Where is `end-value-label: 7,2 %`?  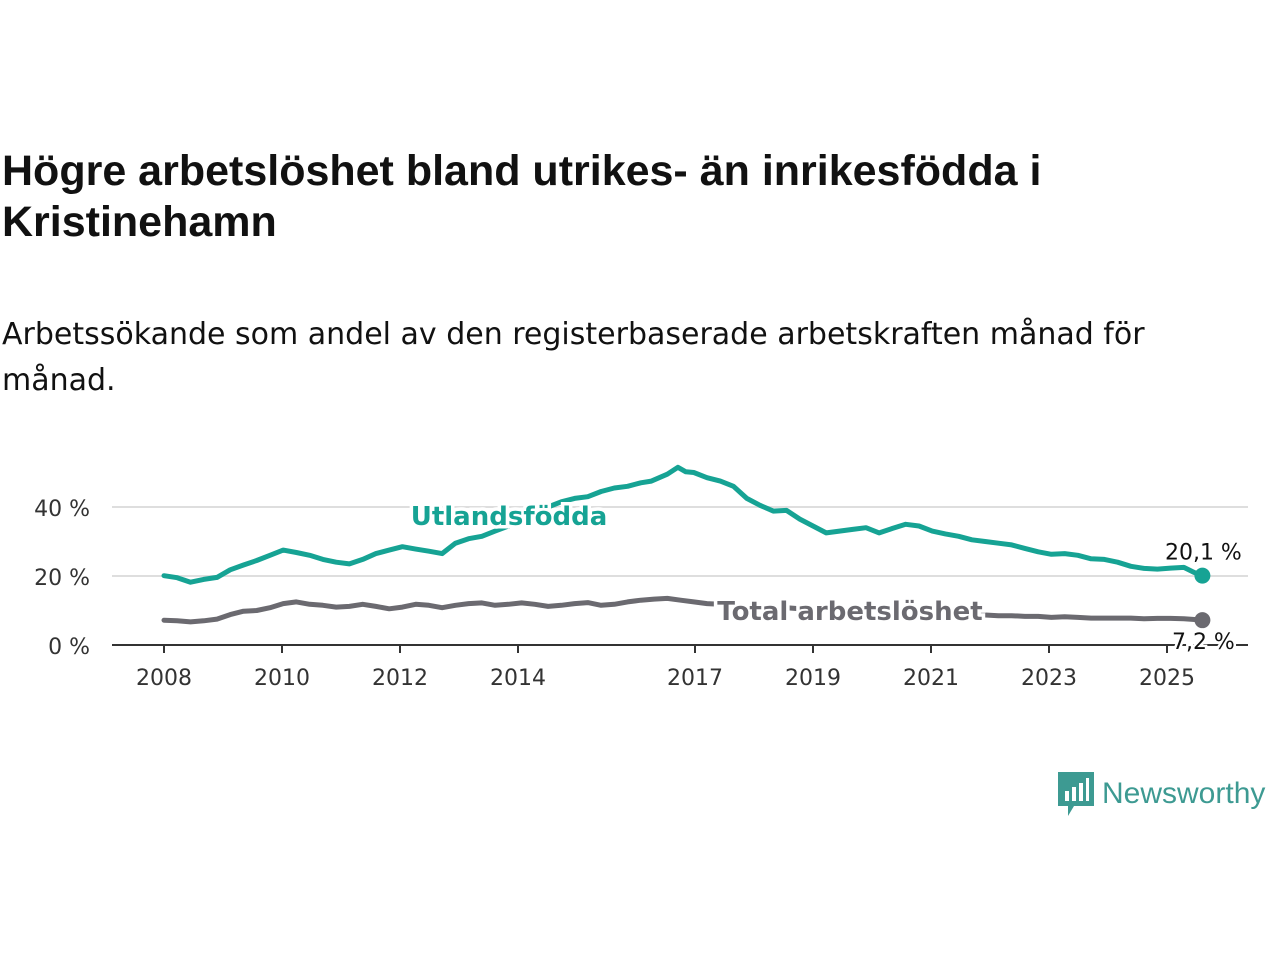 end-value-label: 7,2 % is located at coordinates (1203, 642).